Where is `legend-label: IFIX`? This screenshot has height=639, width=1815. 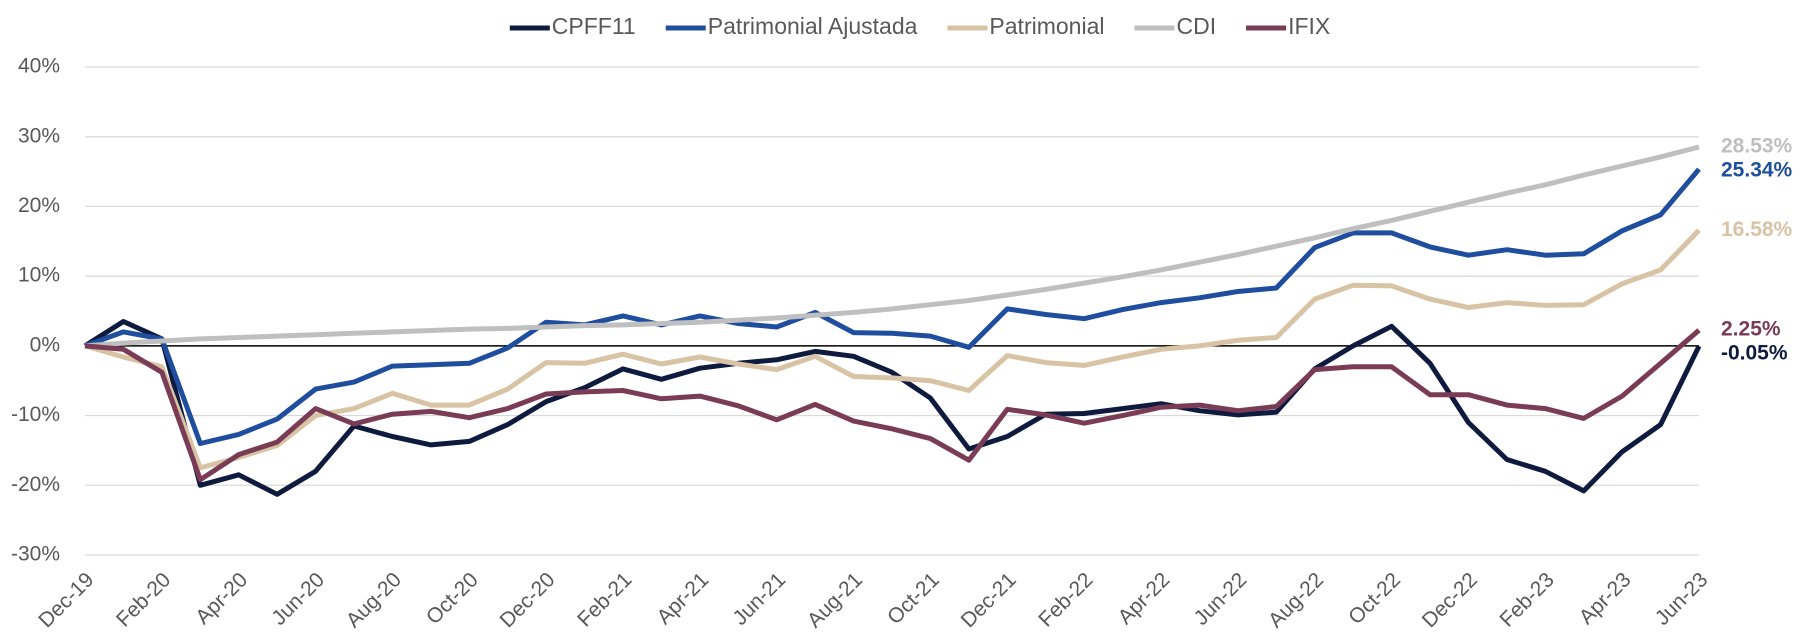 legend-label: IFIX is located at coordinates (1309, 26).